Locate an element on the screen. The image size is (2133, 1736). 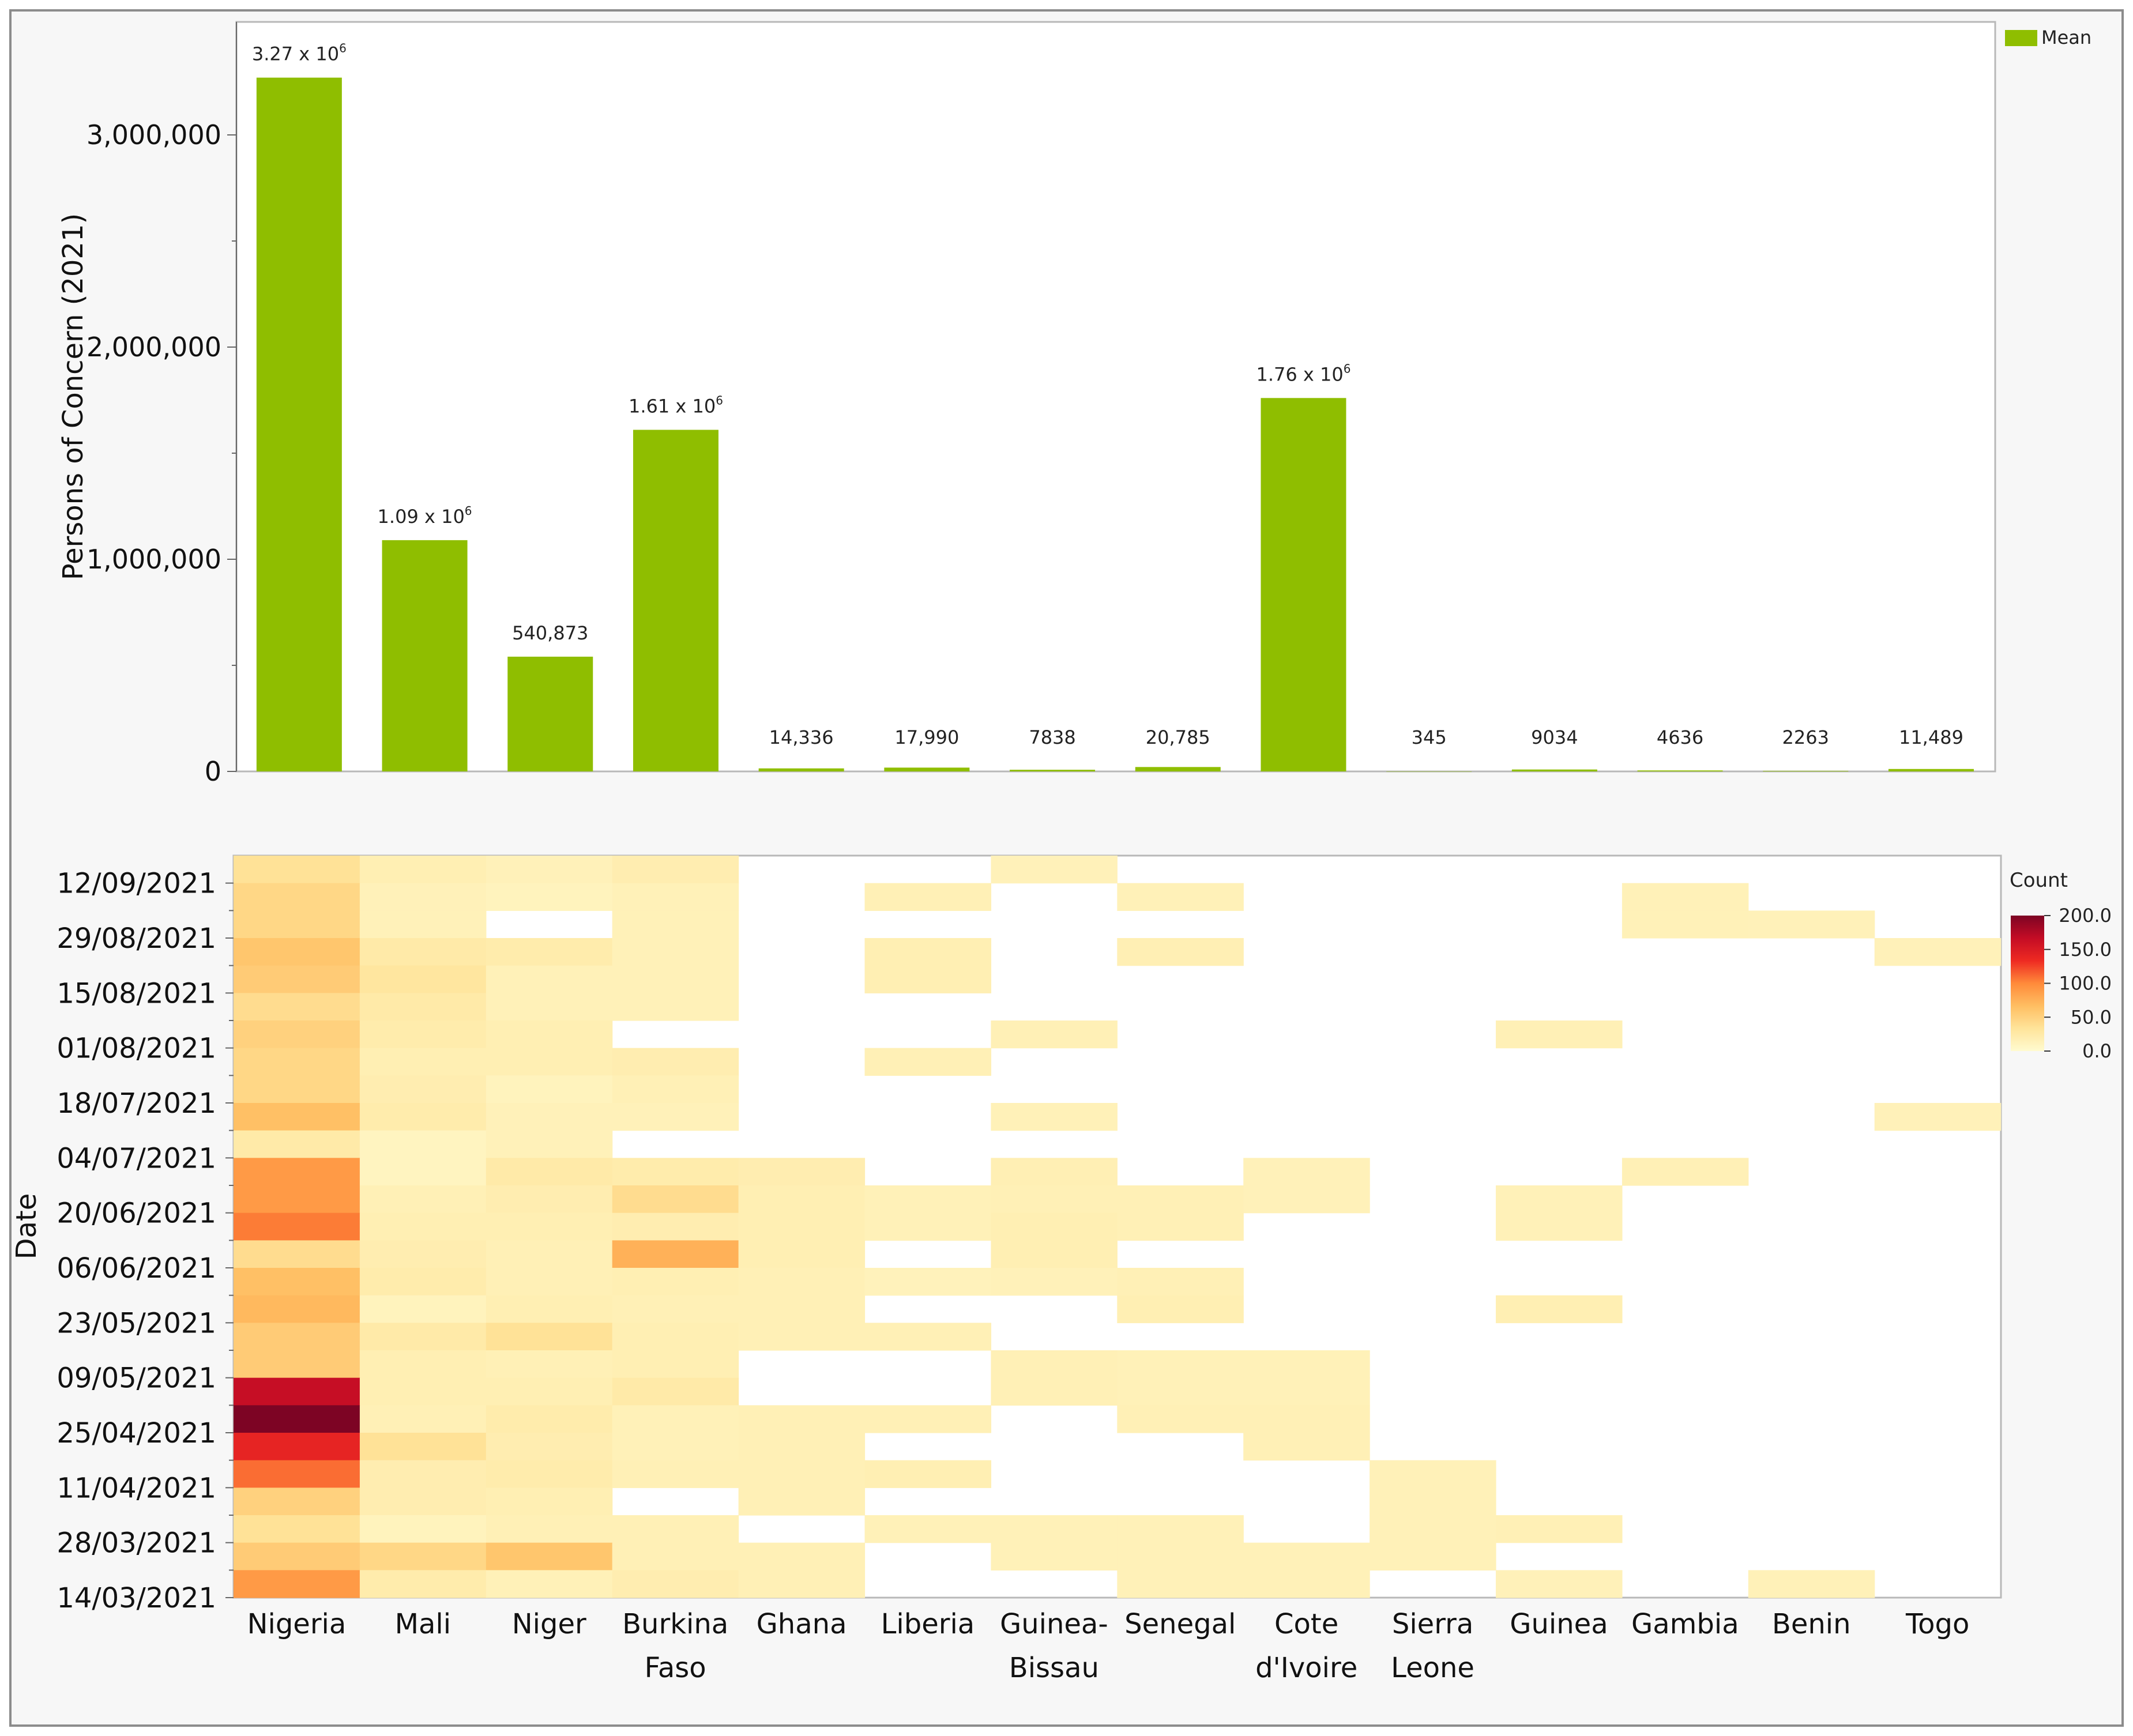
bar-mali is located at coordinates (425, 655).